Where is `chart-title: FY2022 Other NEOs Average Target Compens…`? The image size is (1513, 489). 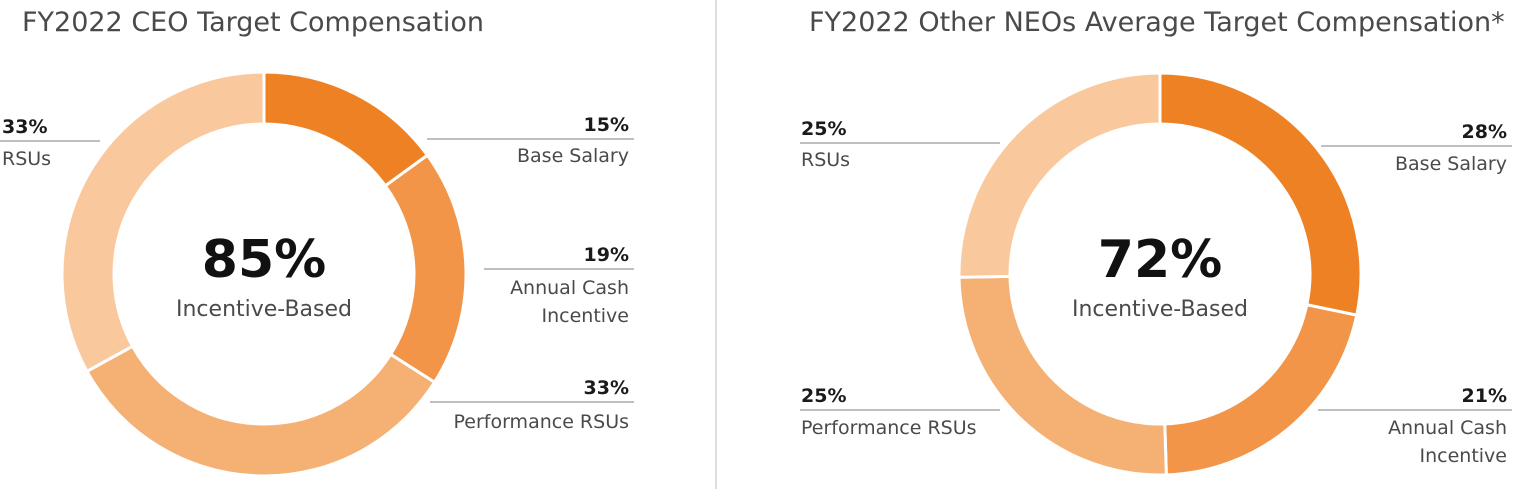 chart-title: FY2022 Other NEOs Average Target Compens… is located at coordinates (1157, 22).